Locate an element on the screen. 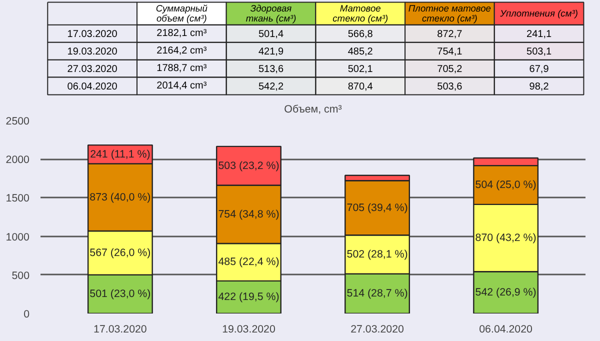 The width and height of the screenshot is (600, 341). data-label: 870 (43,2 %) is located at coordinates (505, 238).